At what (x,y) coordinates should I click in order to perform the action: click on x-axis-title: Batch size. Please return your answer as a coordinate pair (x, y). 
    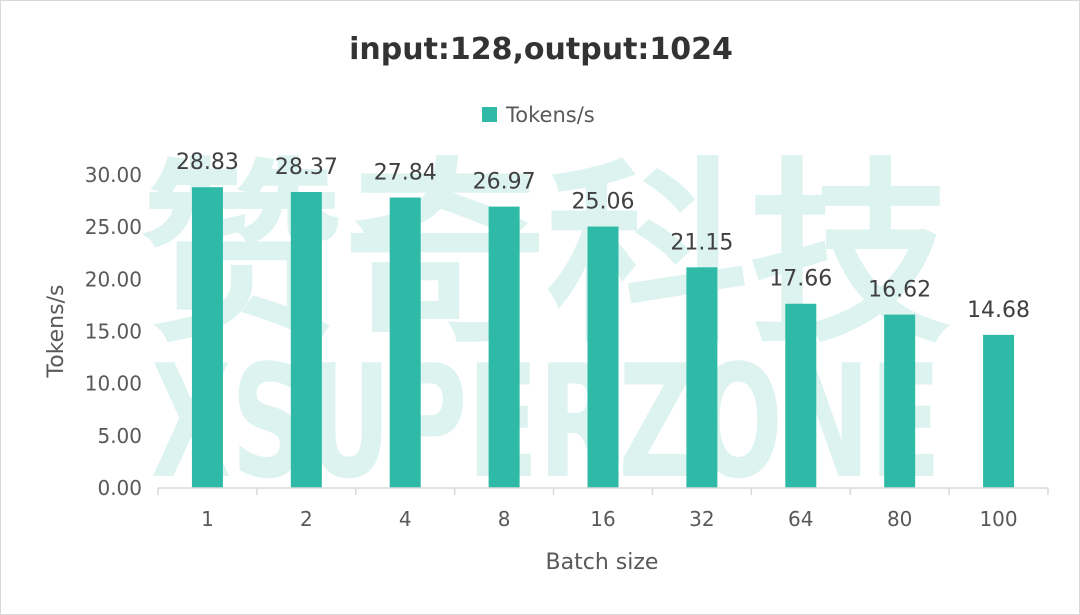
    Looking at the image, I should click on (602, 562).